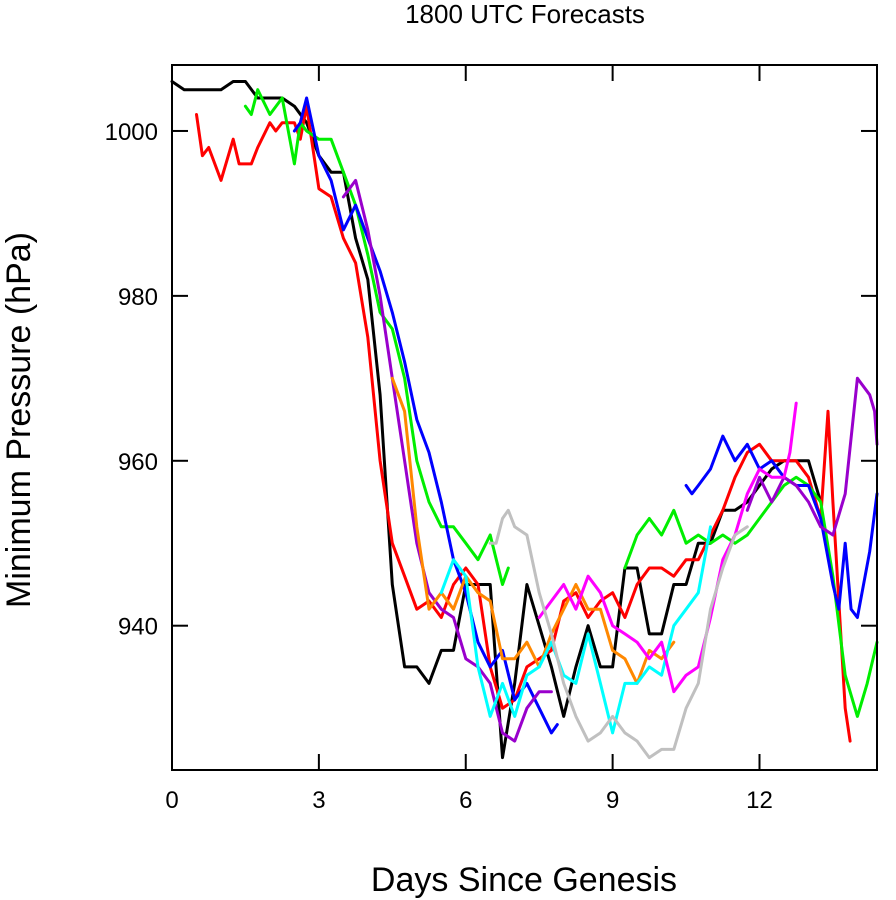 This screenshot has height=900, width=896. What do you see at coordinates (524, 880) in the screenshot?
I see `x-axis-label: Days Since Genesis` at bounding box center [524, 880].